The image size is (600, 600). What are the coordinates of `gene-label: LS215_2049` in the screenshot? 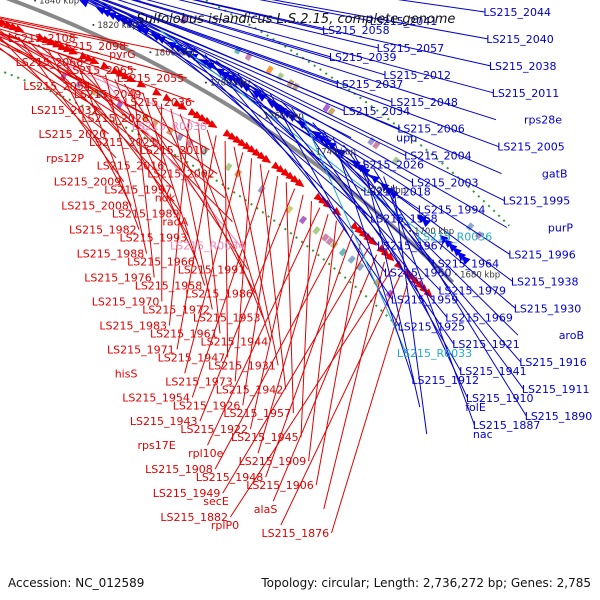 It's located at (108, 94).